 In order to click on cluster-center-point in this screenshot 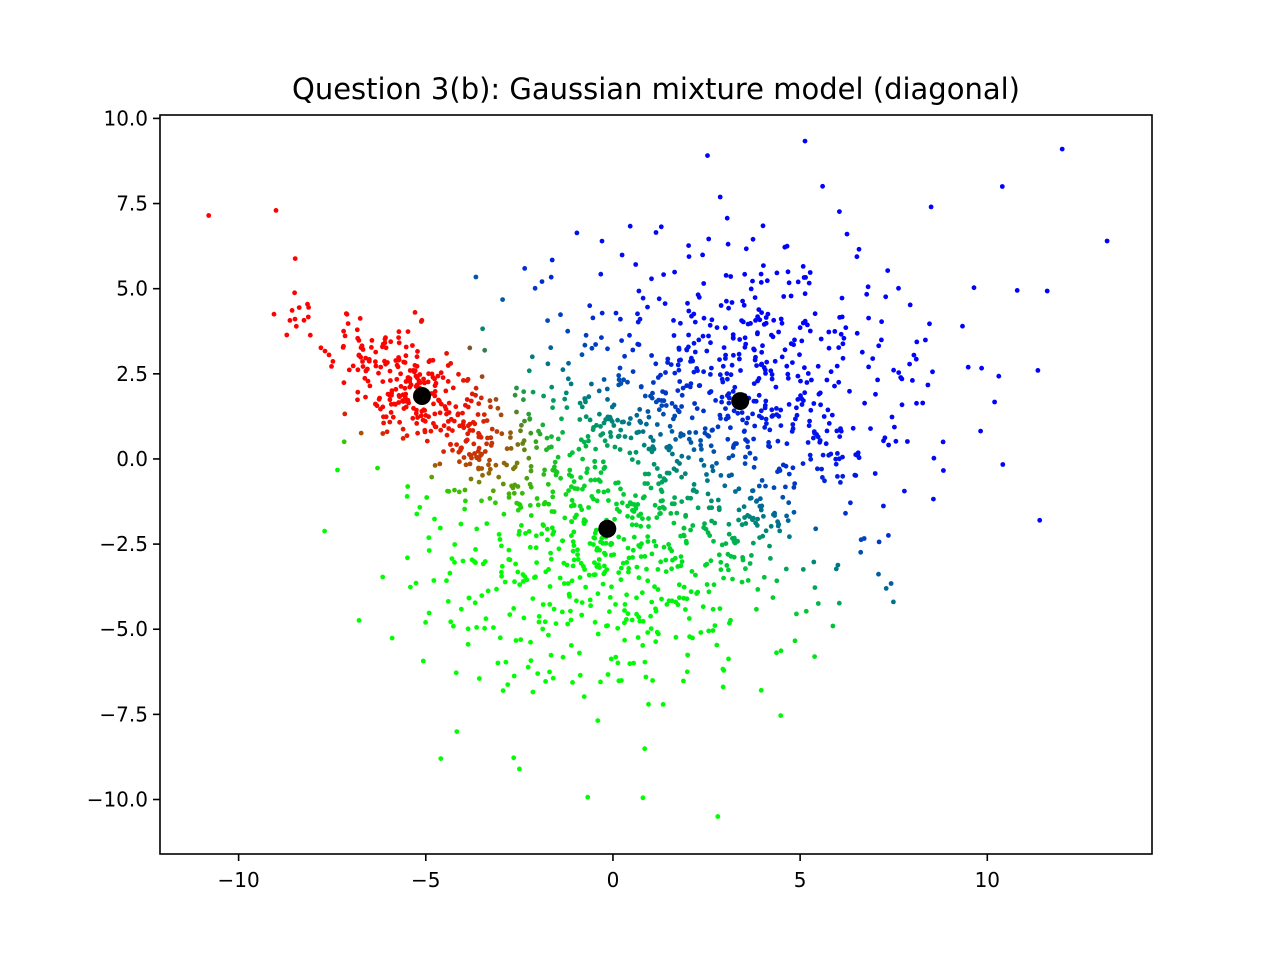, I will do `click(740, 401)`.